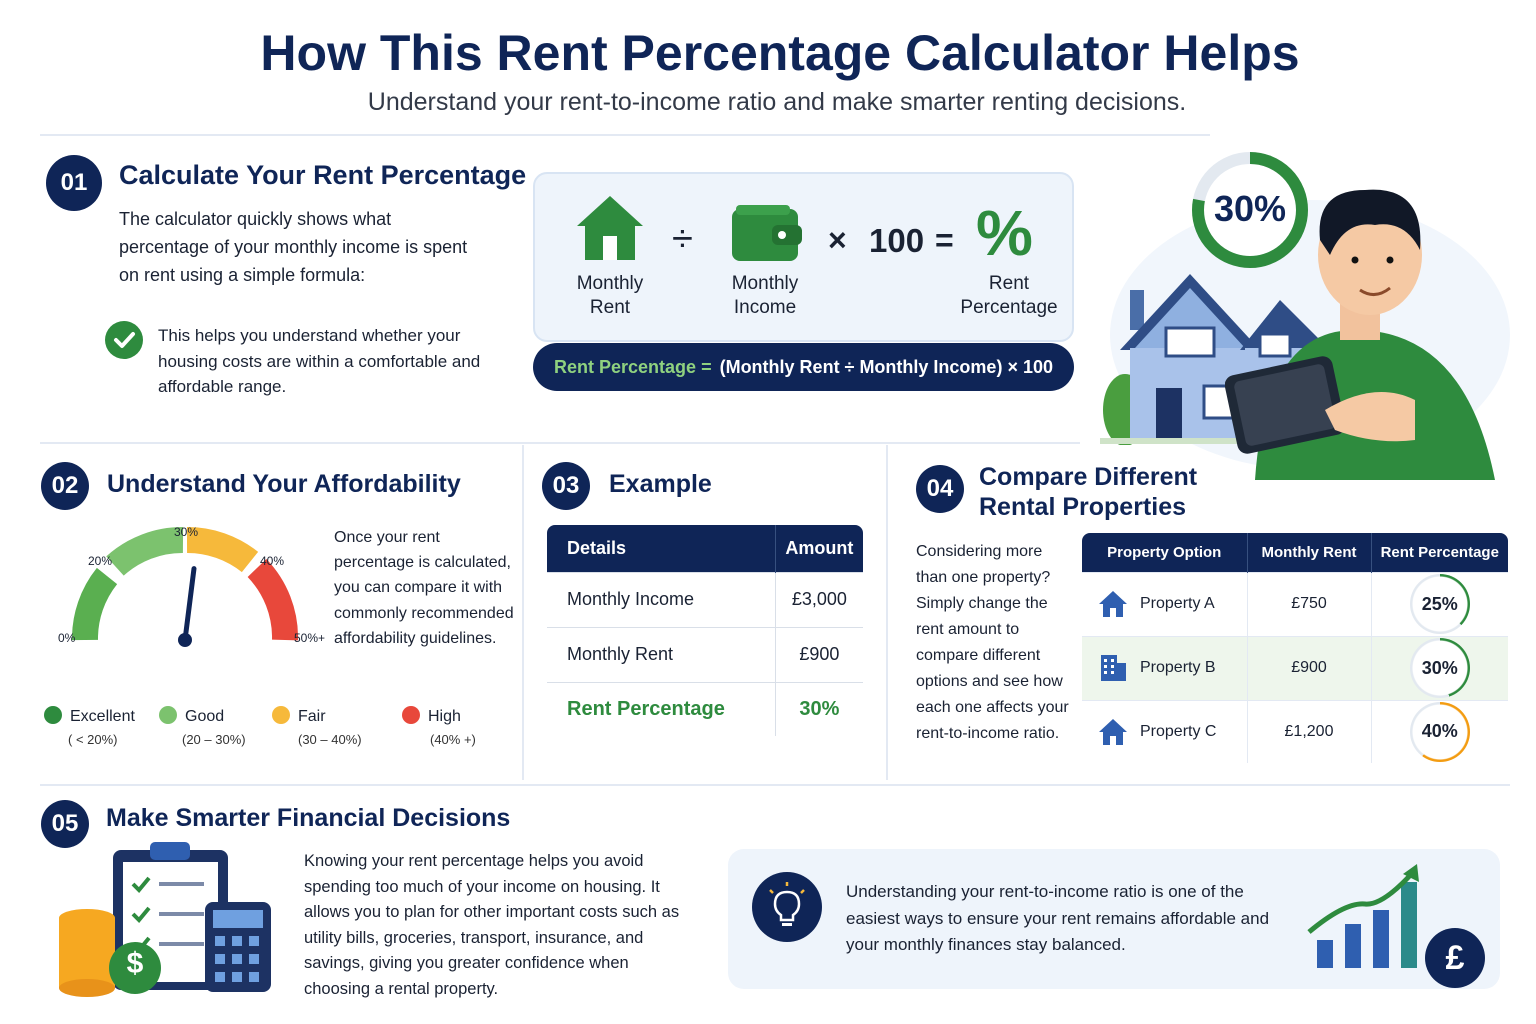  What do you see at coordinates (323, 175) in the screenshot?
I see `section-title-calculate: Calculate Your Rent Percentage` at bounding box center [323, 175].